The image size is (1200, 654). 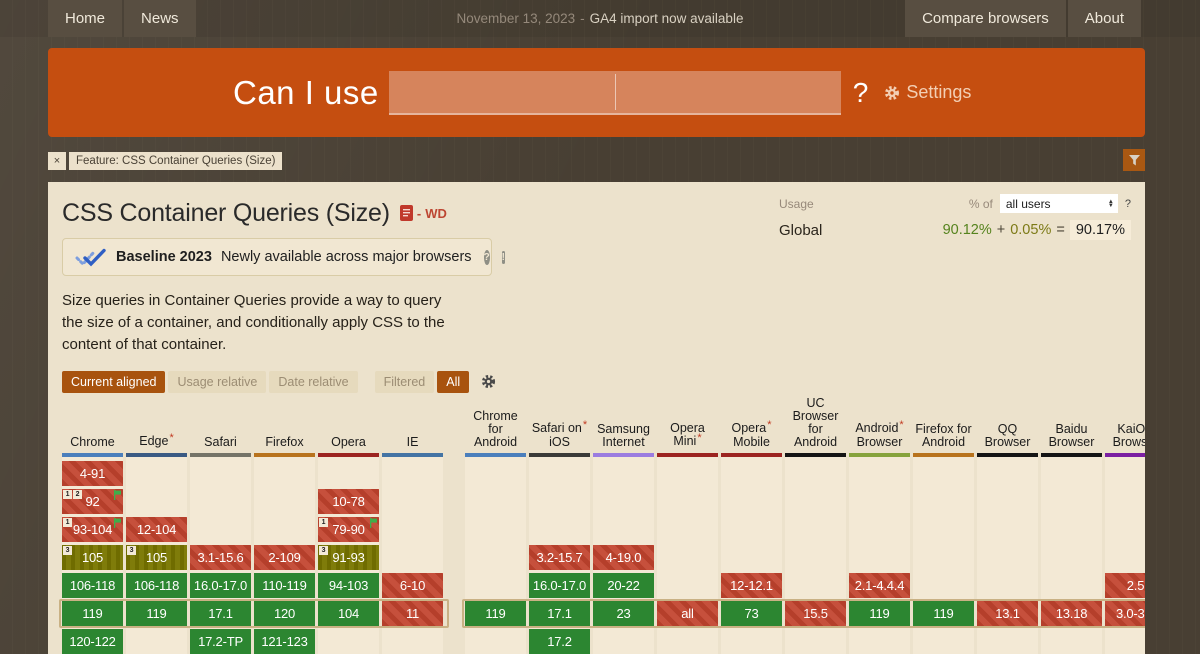 What do you see at coordinates (559, 641) in the screenshot?
I see `version-cell-ios_saf-17.2: 17.2` at bounding box center [559, 641].